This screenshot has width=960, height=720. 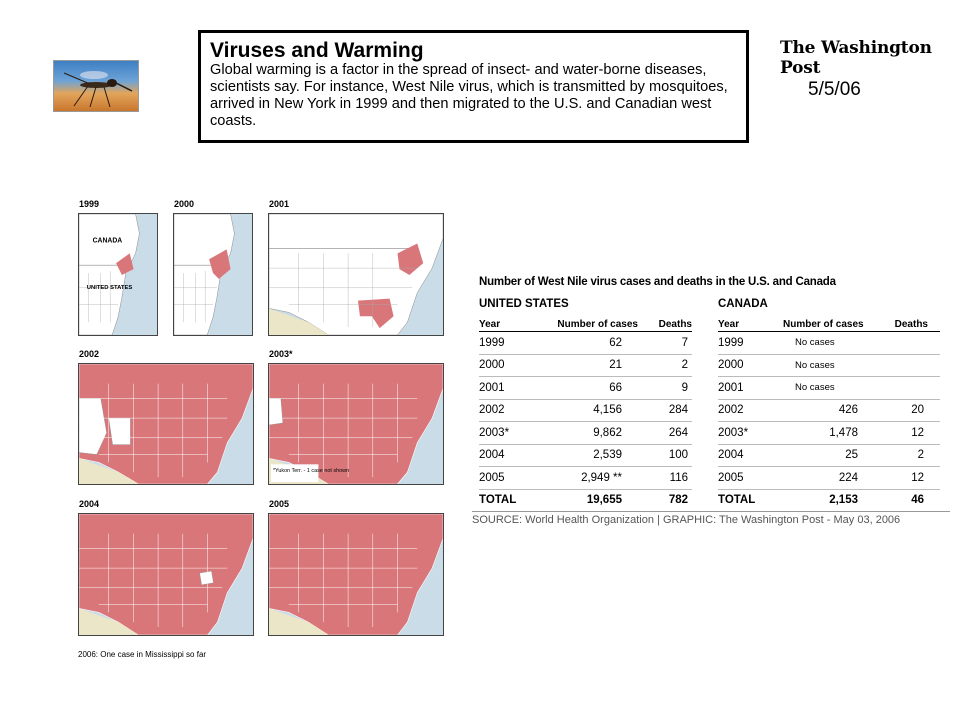 What do you see at coordinates (743, 304) in the screenshot?
I see `canada-table-country: CANADA` at bounding box center [743, 304].